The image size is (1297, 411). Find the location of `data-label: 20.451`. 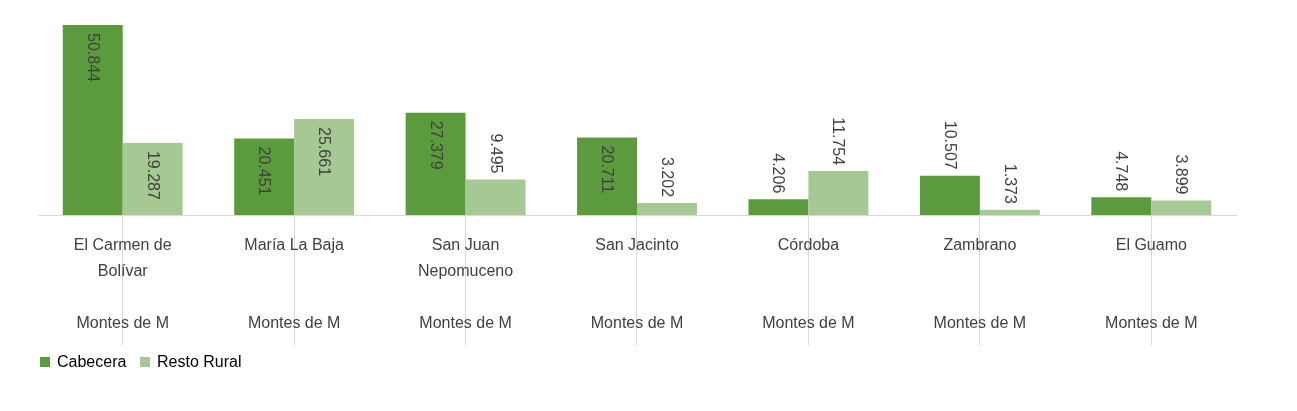

data-label: 20.451 is located at coordinates (265, 171).